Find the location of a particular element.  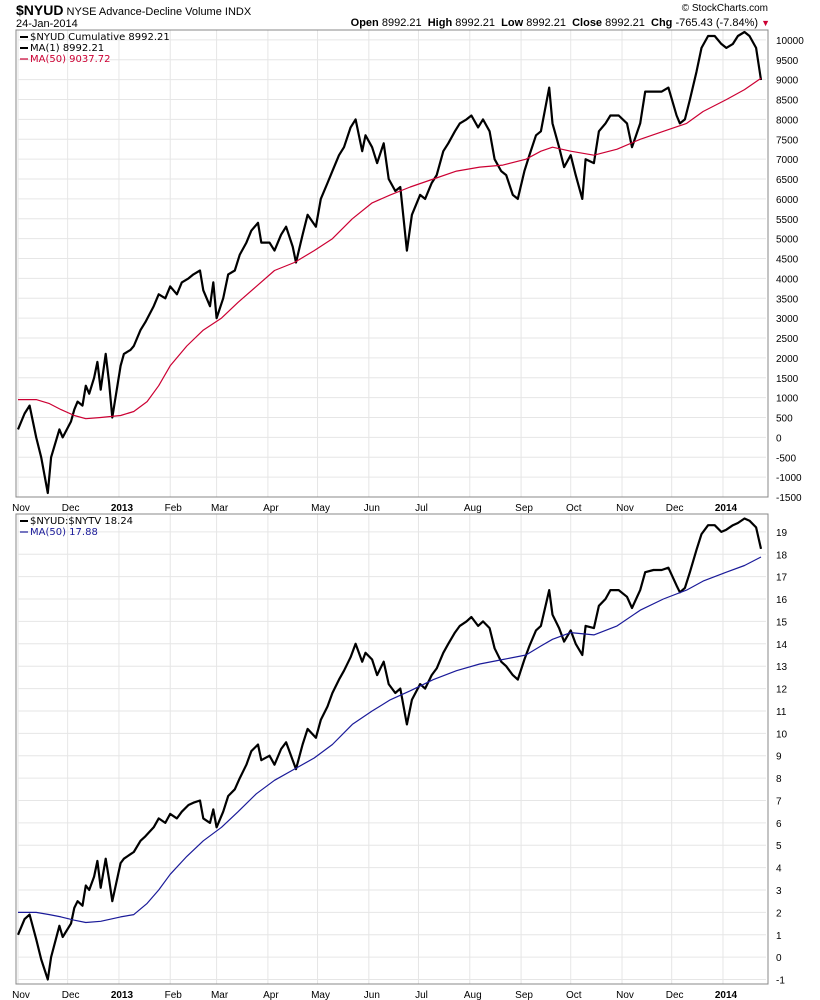

chg-label: Chg is located at coordinates (662, 23).